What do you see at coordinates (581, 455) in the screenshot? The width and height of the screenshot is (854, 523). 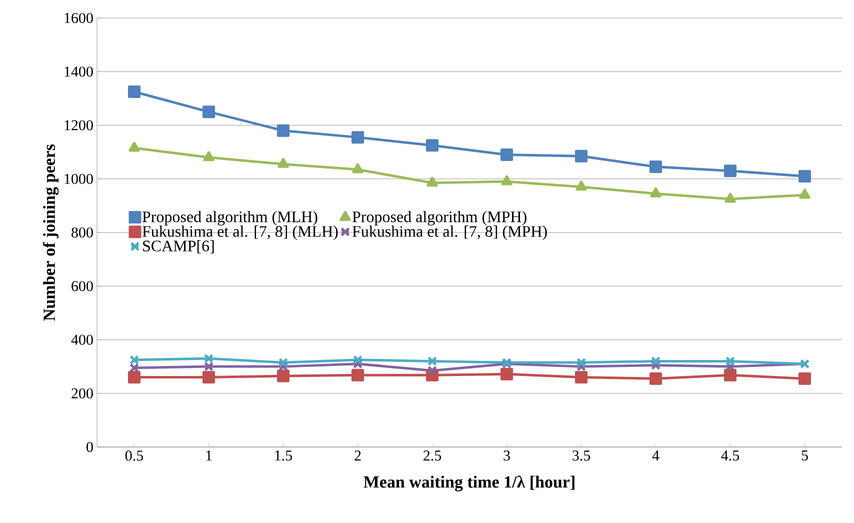 I see `x-tick-label: 3.5` at bounding box center [581, 455].